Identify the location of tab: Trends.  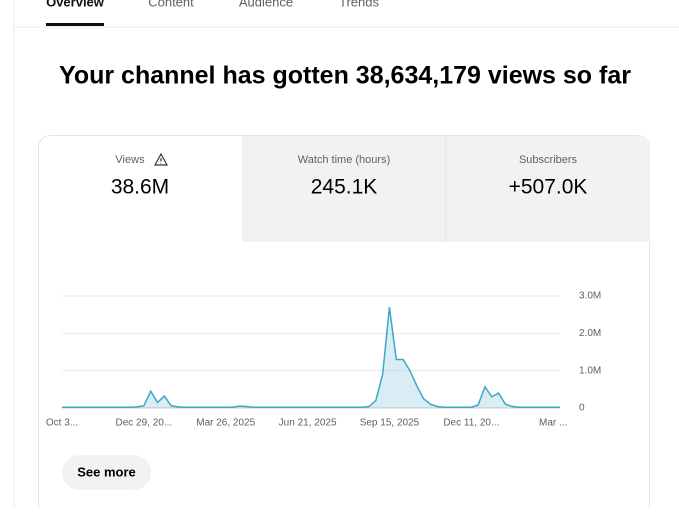
(359, 4).